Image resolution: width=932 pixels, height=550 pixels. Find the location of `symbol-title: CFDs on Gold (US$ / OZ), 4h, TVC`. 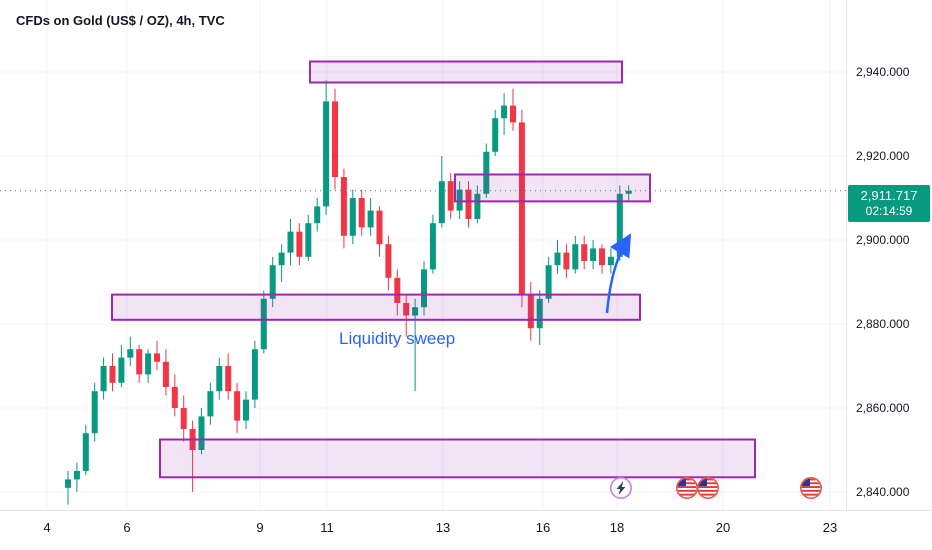

symbol-title: CFDs on Gold (US$ / OZ), 4h, TVC is located at coordinates (120, 20).